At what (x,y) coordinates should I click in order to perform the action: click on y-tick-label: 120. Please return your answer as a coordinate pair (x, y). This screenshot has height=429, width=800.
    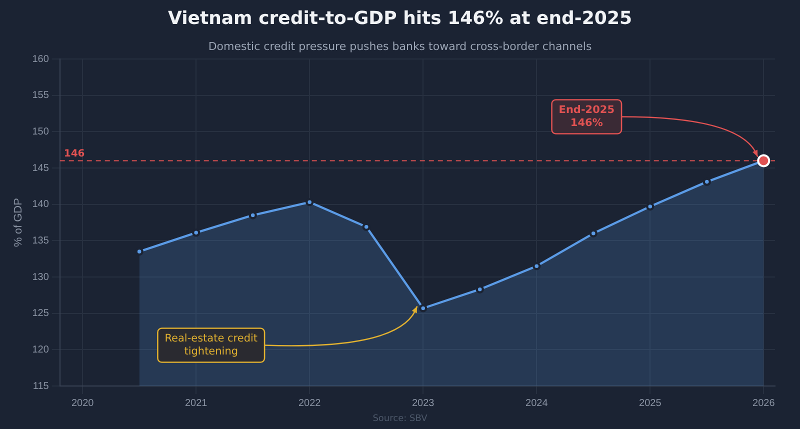
    Looking at the image, I should click on (41, 350).